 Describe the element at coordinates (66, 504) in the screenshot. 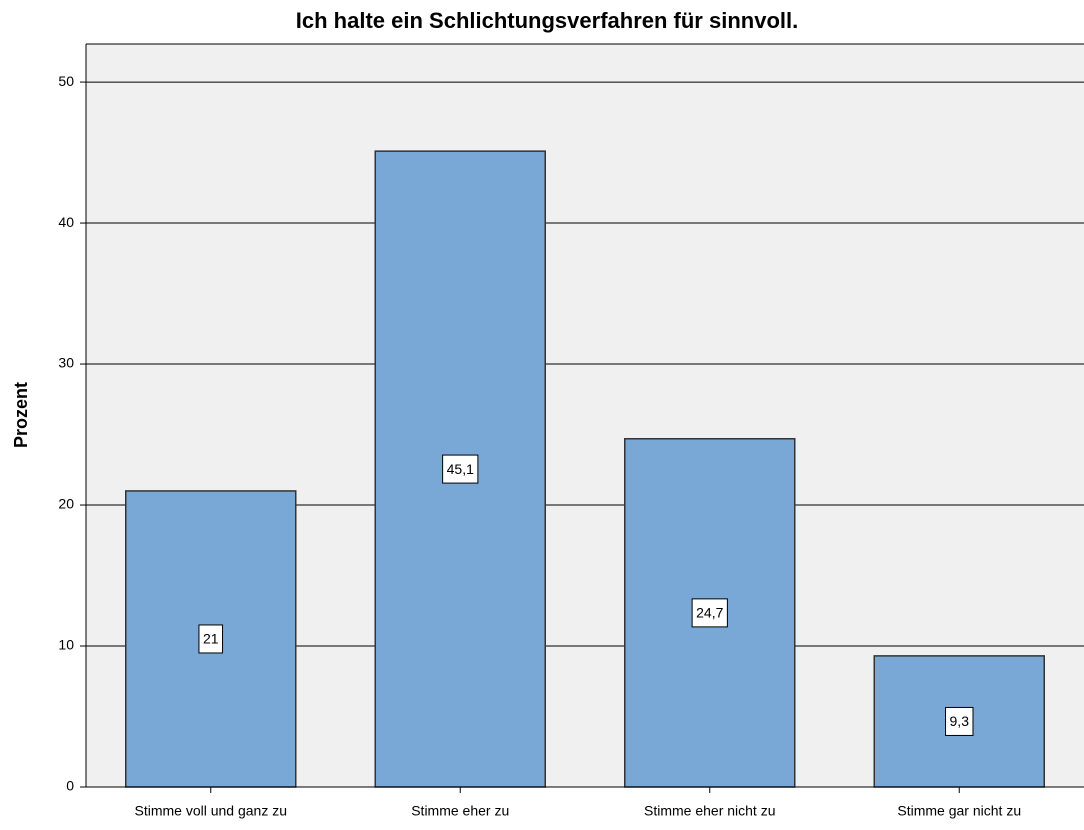

I see `y-tick-label: 20` at that location.